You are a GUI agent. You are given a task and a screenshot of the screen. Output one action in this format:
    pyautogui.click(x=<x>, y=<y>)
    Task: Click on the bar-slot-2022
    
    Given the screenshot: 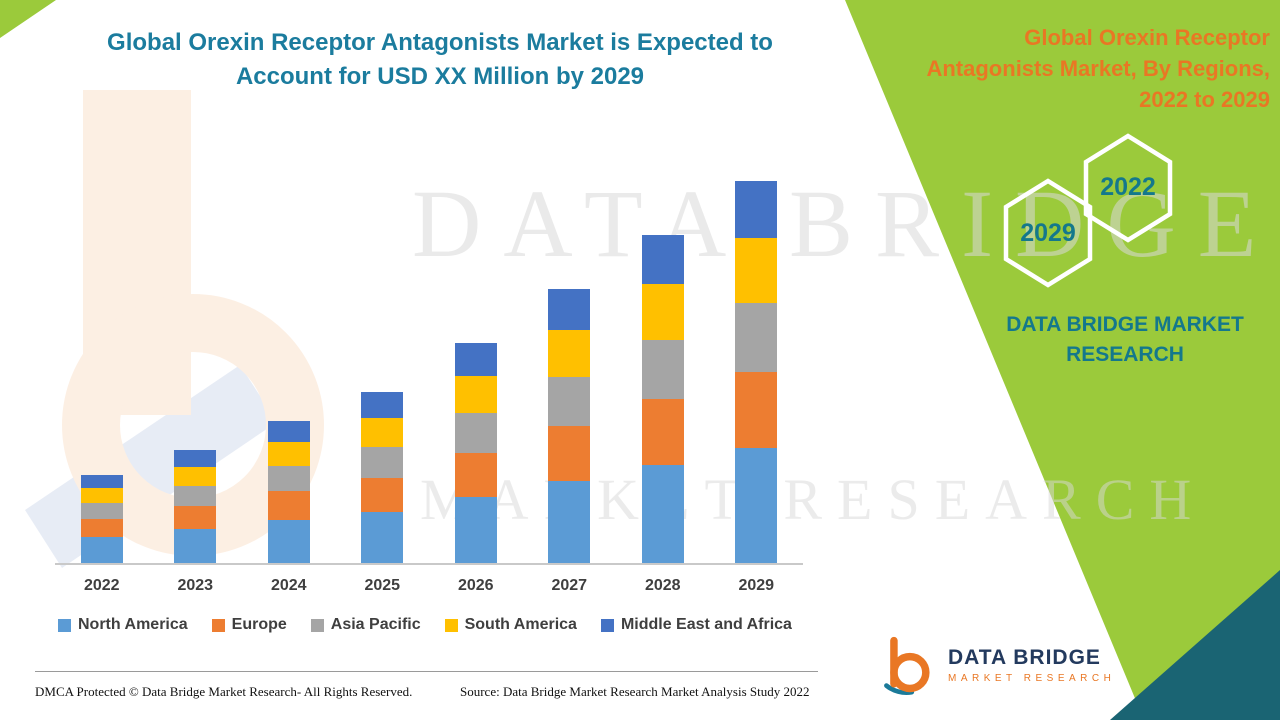 What is the action you would take?
    pyautogui.click(x=102, y=519)
    